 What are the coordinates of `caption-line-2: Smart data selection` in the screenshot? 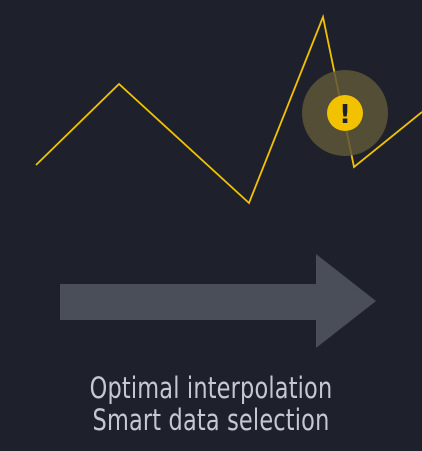 It's located at (211, 420).